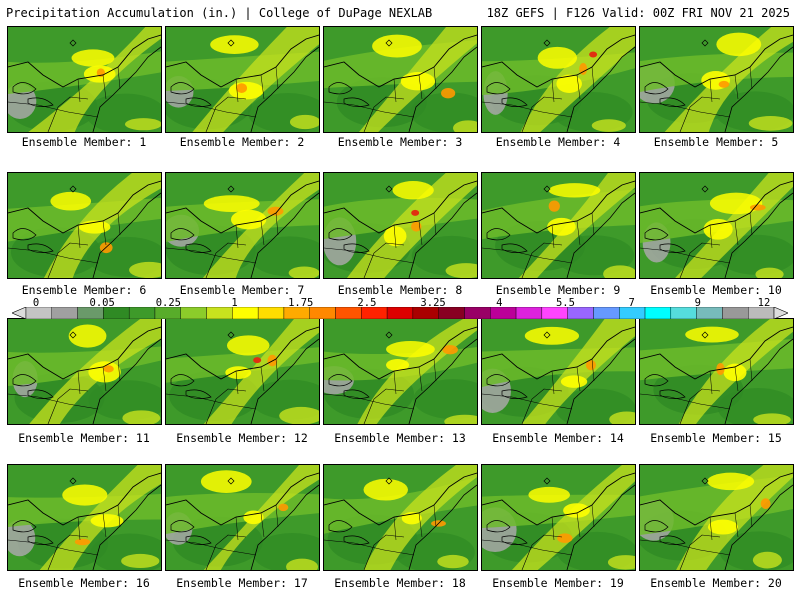 Image resolution: width=800 pixels, height=600 pixels. What do you see at coordinates (84, 142) in the screenshot?
I see `member-label: Ensemble Member: 1` at bounding box center [84, 142].